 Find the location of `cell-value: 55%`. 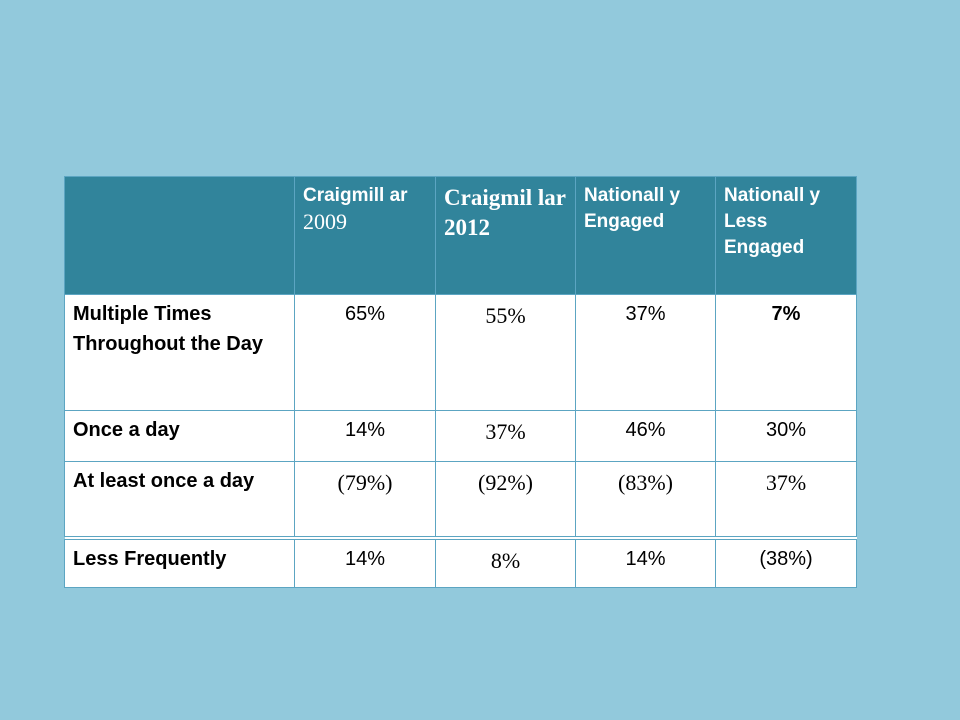

cell-value: 55% is located at coordinates (505, 352).